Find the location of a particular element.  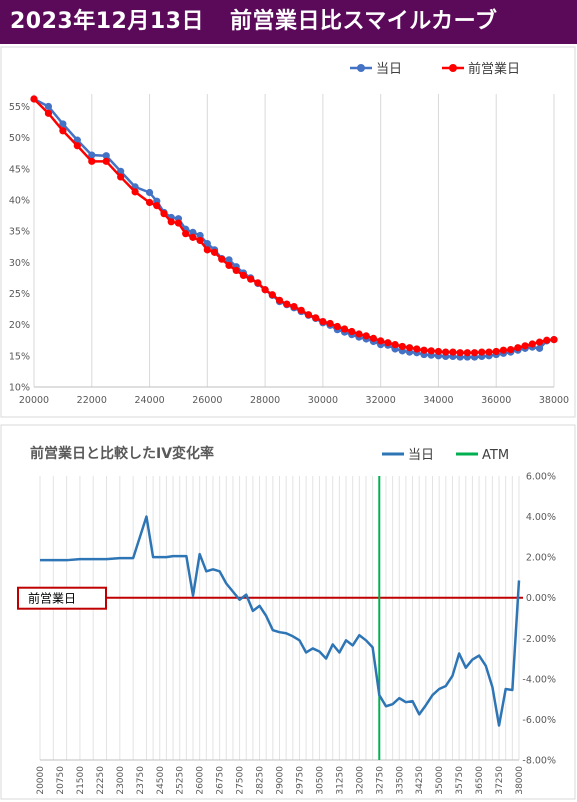

x-tick-label: 23750 is located at coordinates (141, 780).